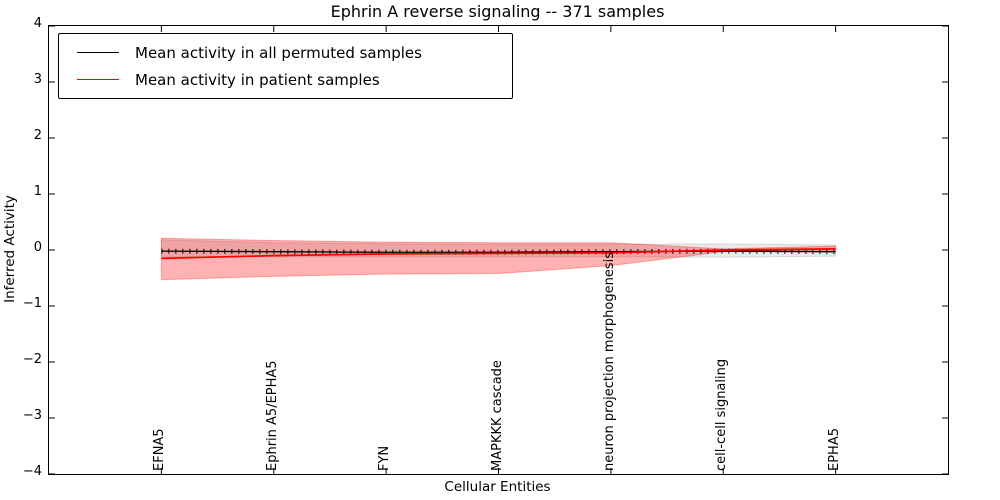 This screenshot has height=500, width=1000. I want to click on x-tick-label: neuron projection morphogenesis, so click(609, 361).